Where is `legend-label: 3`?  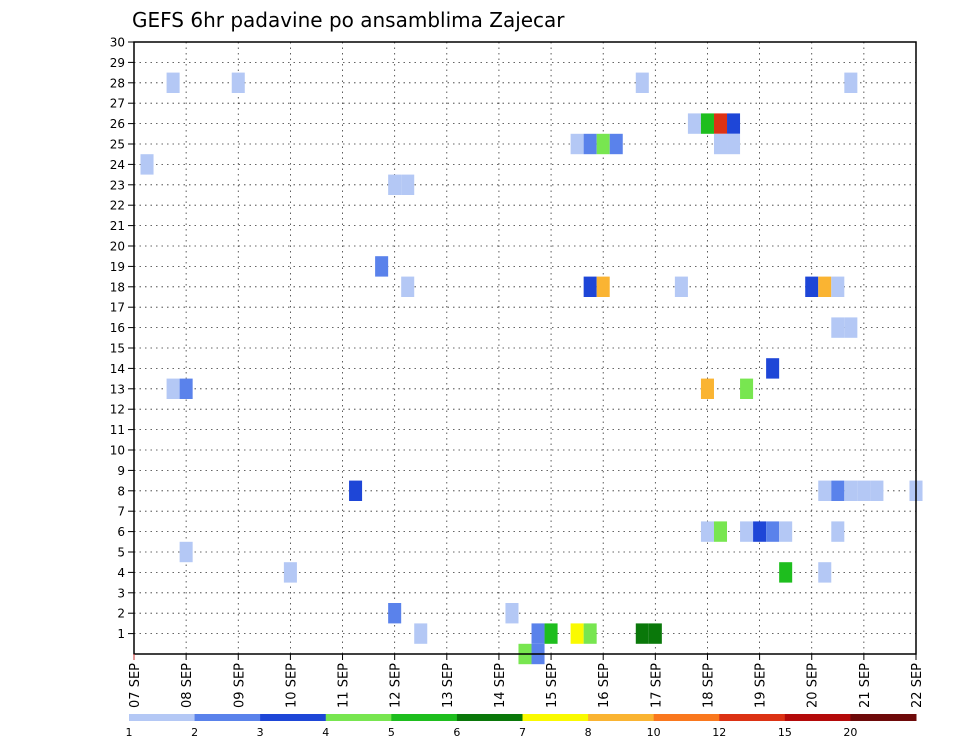 legend-label: 3 is located at coordinates (260, 732).